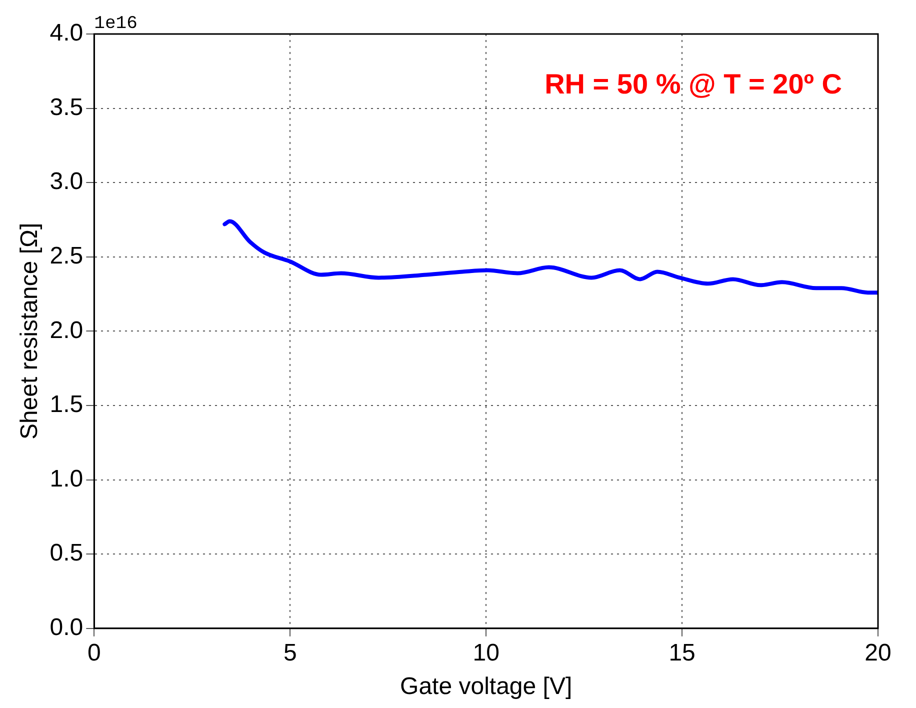 Image resolution: width=916 pixels, height=708 pixels. Describe the element at coordinates (693, 84) in the screenshot. I see `annotation: RH = 50 % @ T = 20º C` at that location.